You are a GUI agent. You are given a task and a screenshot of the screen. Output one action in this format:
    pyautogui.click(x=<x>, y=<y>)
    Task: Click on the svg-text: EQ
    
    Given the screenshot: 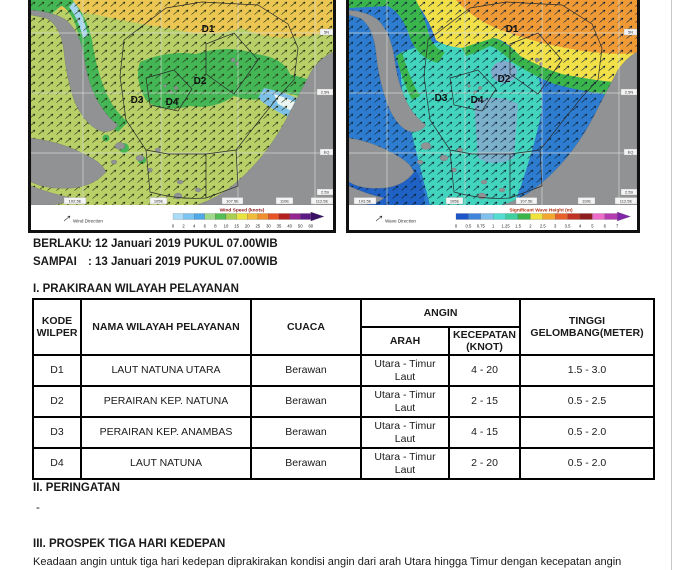 What is the action you would take?
    pyautogui.click(x=327, y=152)
    